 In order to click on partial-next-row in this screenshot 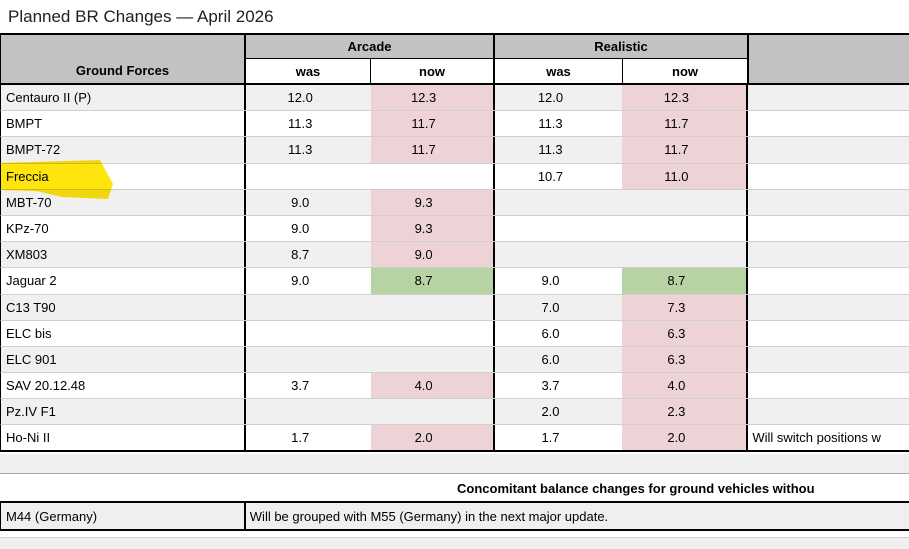, I will do `click(454, 543)`.